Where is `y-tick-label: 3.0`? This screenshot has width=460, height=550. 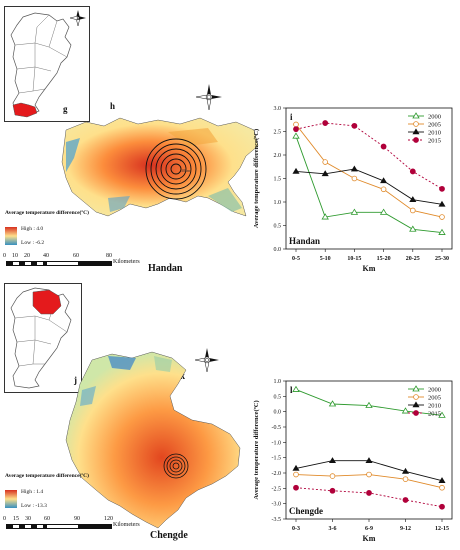
y-tick-label: 3.0 is located at coordinates (278, 109).